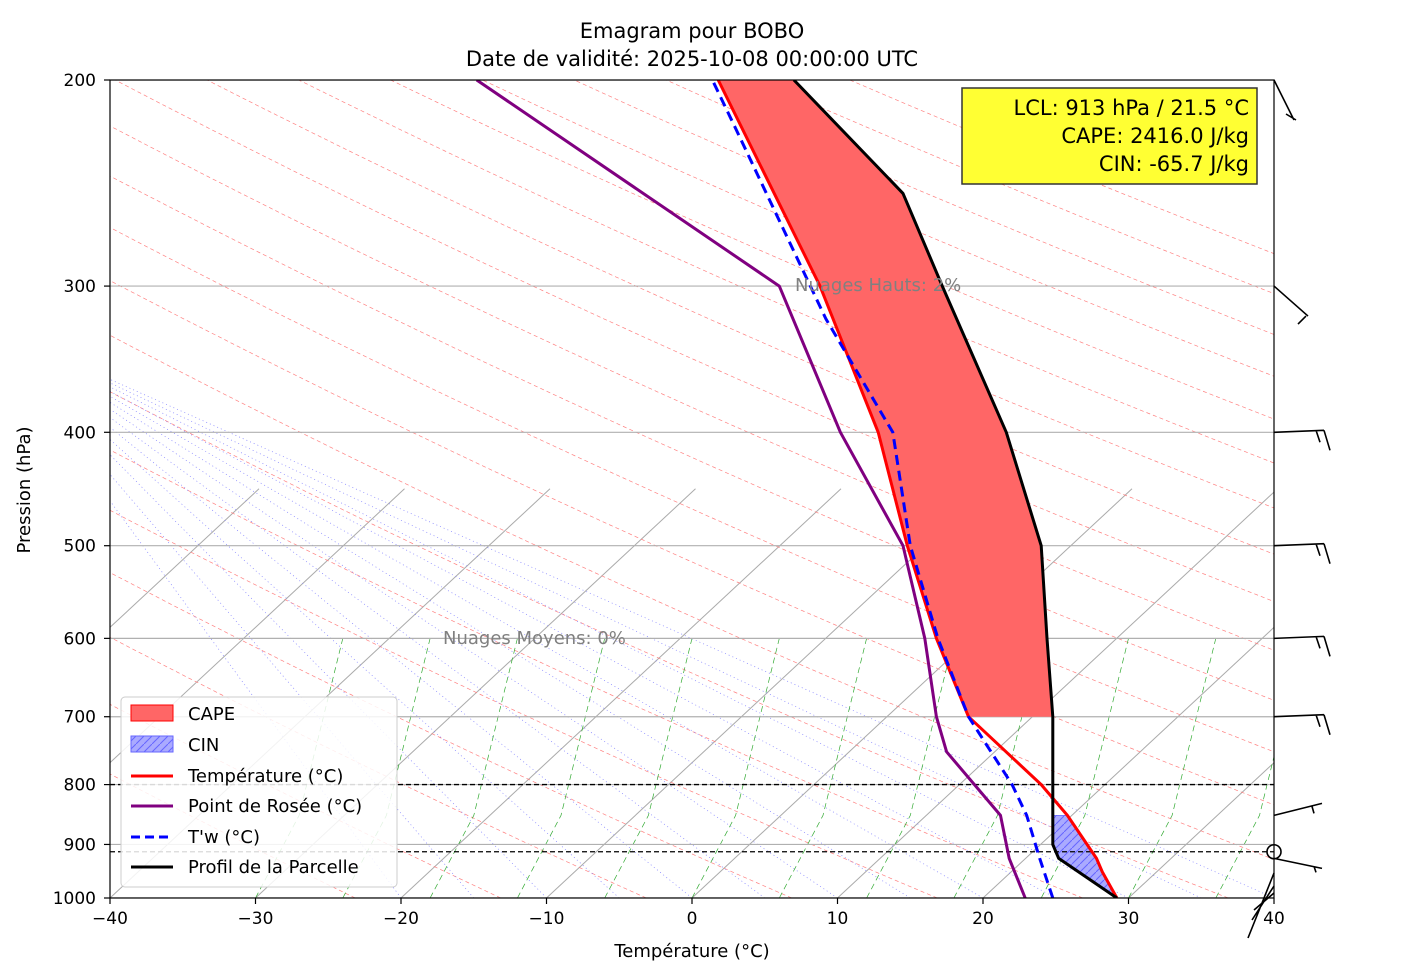 This screenshot has height=978, width=1404. What do you see at coordinates (80, 718) in the screenshot?
I see `y-tick-label: 700` at bounding box center [80, 718].